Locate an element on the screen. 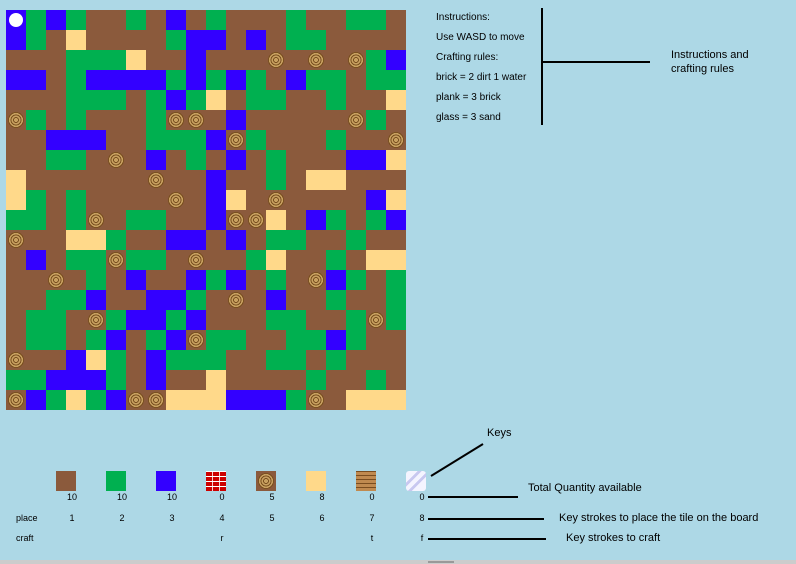  sand-icon is located at coordinates (316, 481).